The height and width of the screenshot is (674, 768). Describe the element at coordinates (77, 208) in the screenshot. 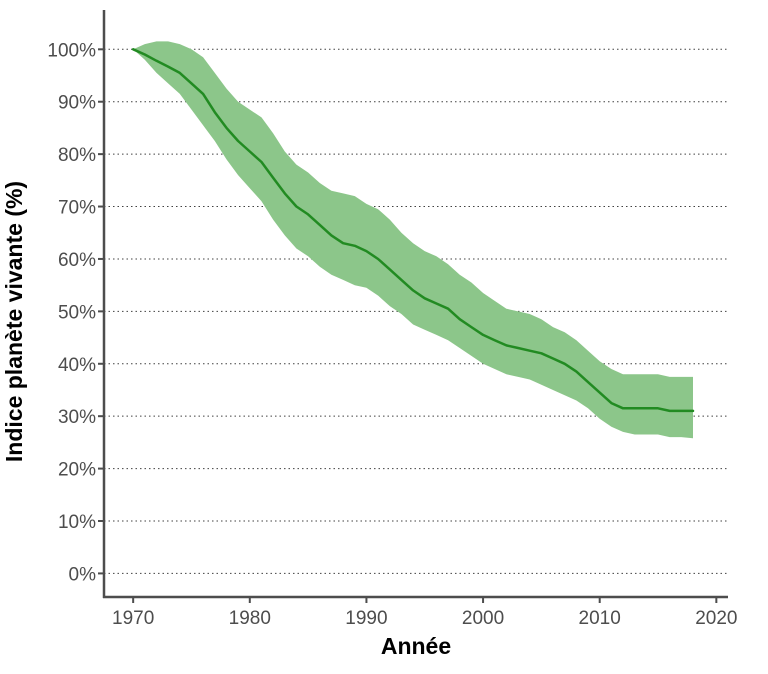

I see `y-tick-label: 70%` at that location.